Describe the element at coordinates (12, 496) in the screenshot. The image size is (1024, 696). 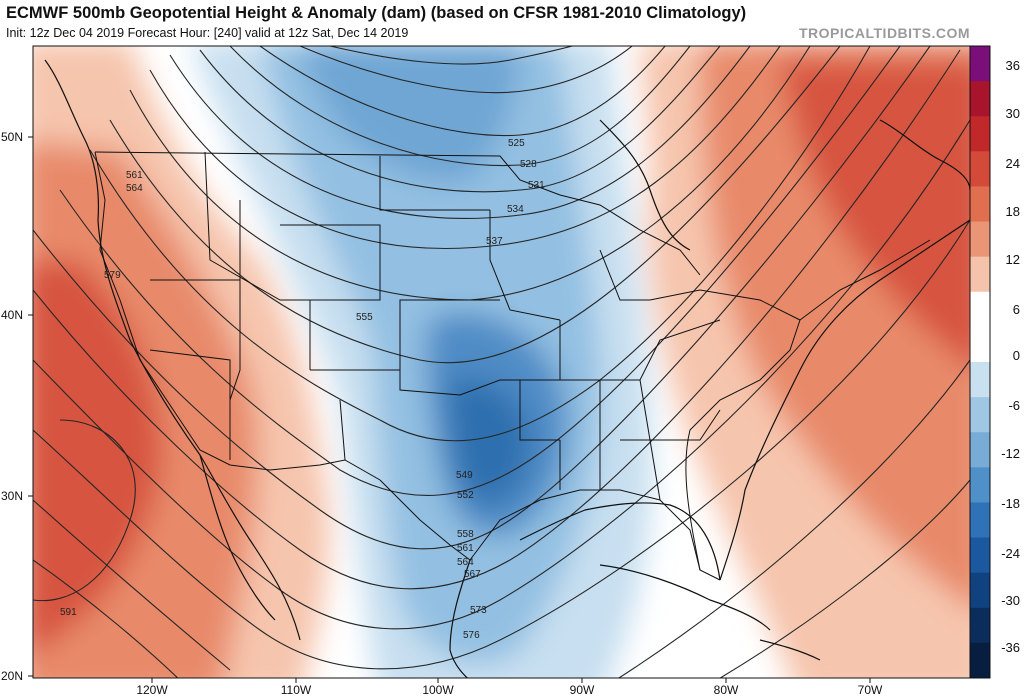
I see `lat-label: 30N` at that location.